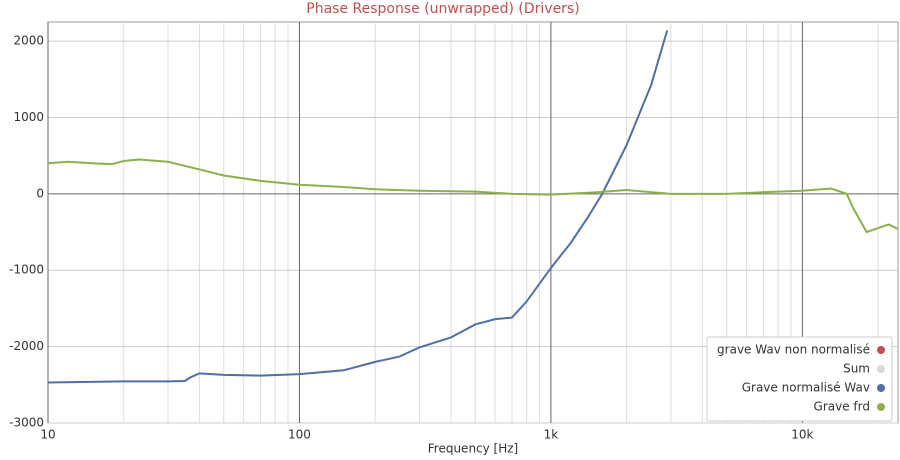 This screenshot has height=460, width=900. What do you see at coordinates (793, 350) in the screenshot?
I see `legend-label: grave Wav non normalisé` at bounding box center [793, 350].